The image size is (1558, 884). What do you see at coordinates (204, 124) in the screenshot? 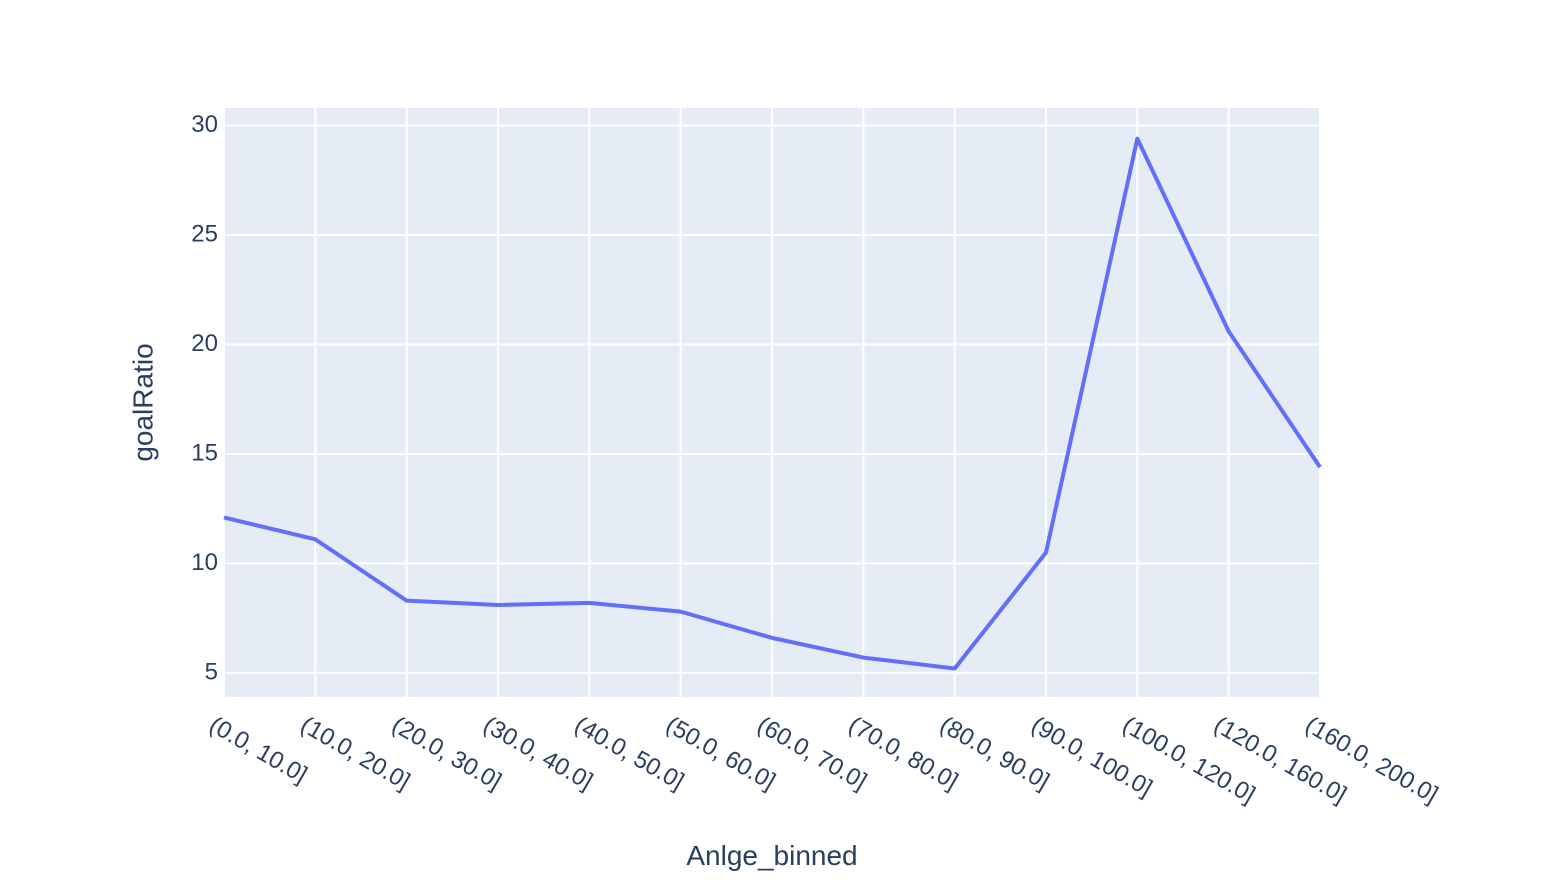
I see `y-tick-label: 30` at bounding box center [204, 124].